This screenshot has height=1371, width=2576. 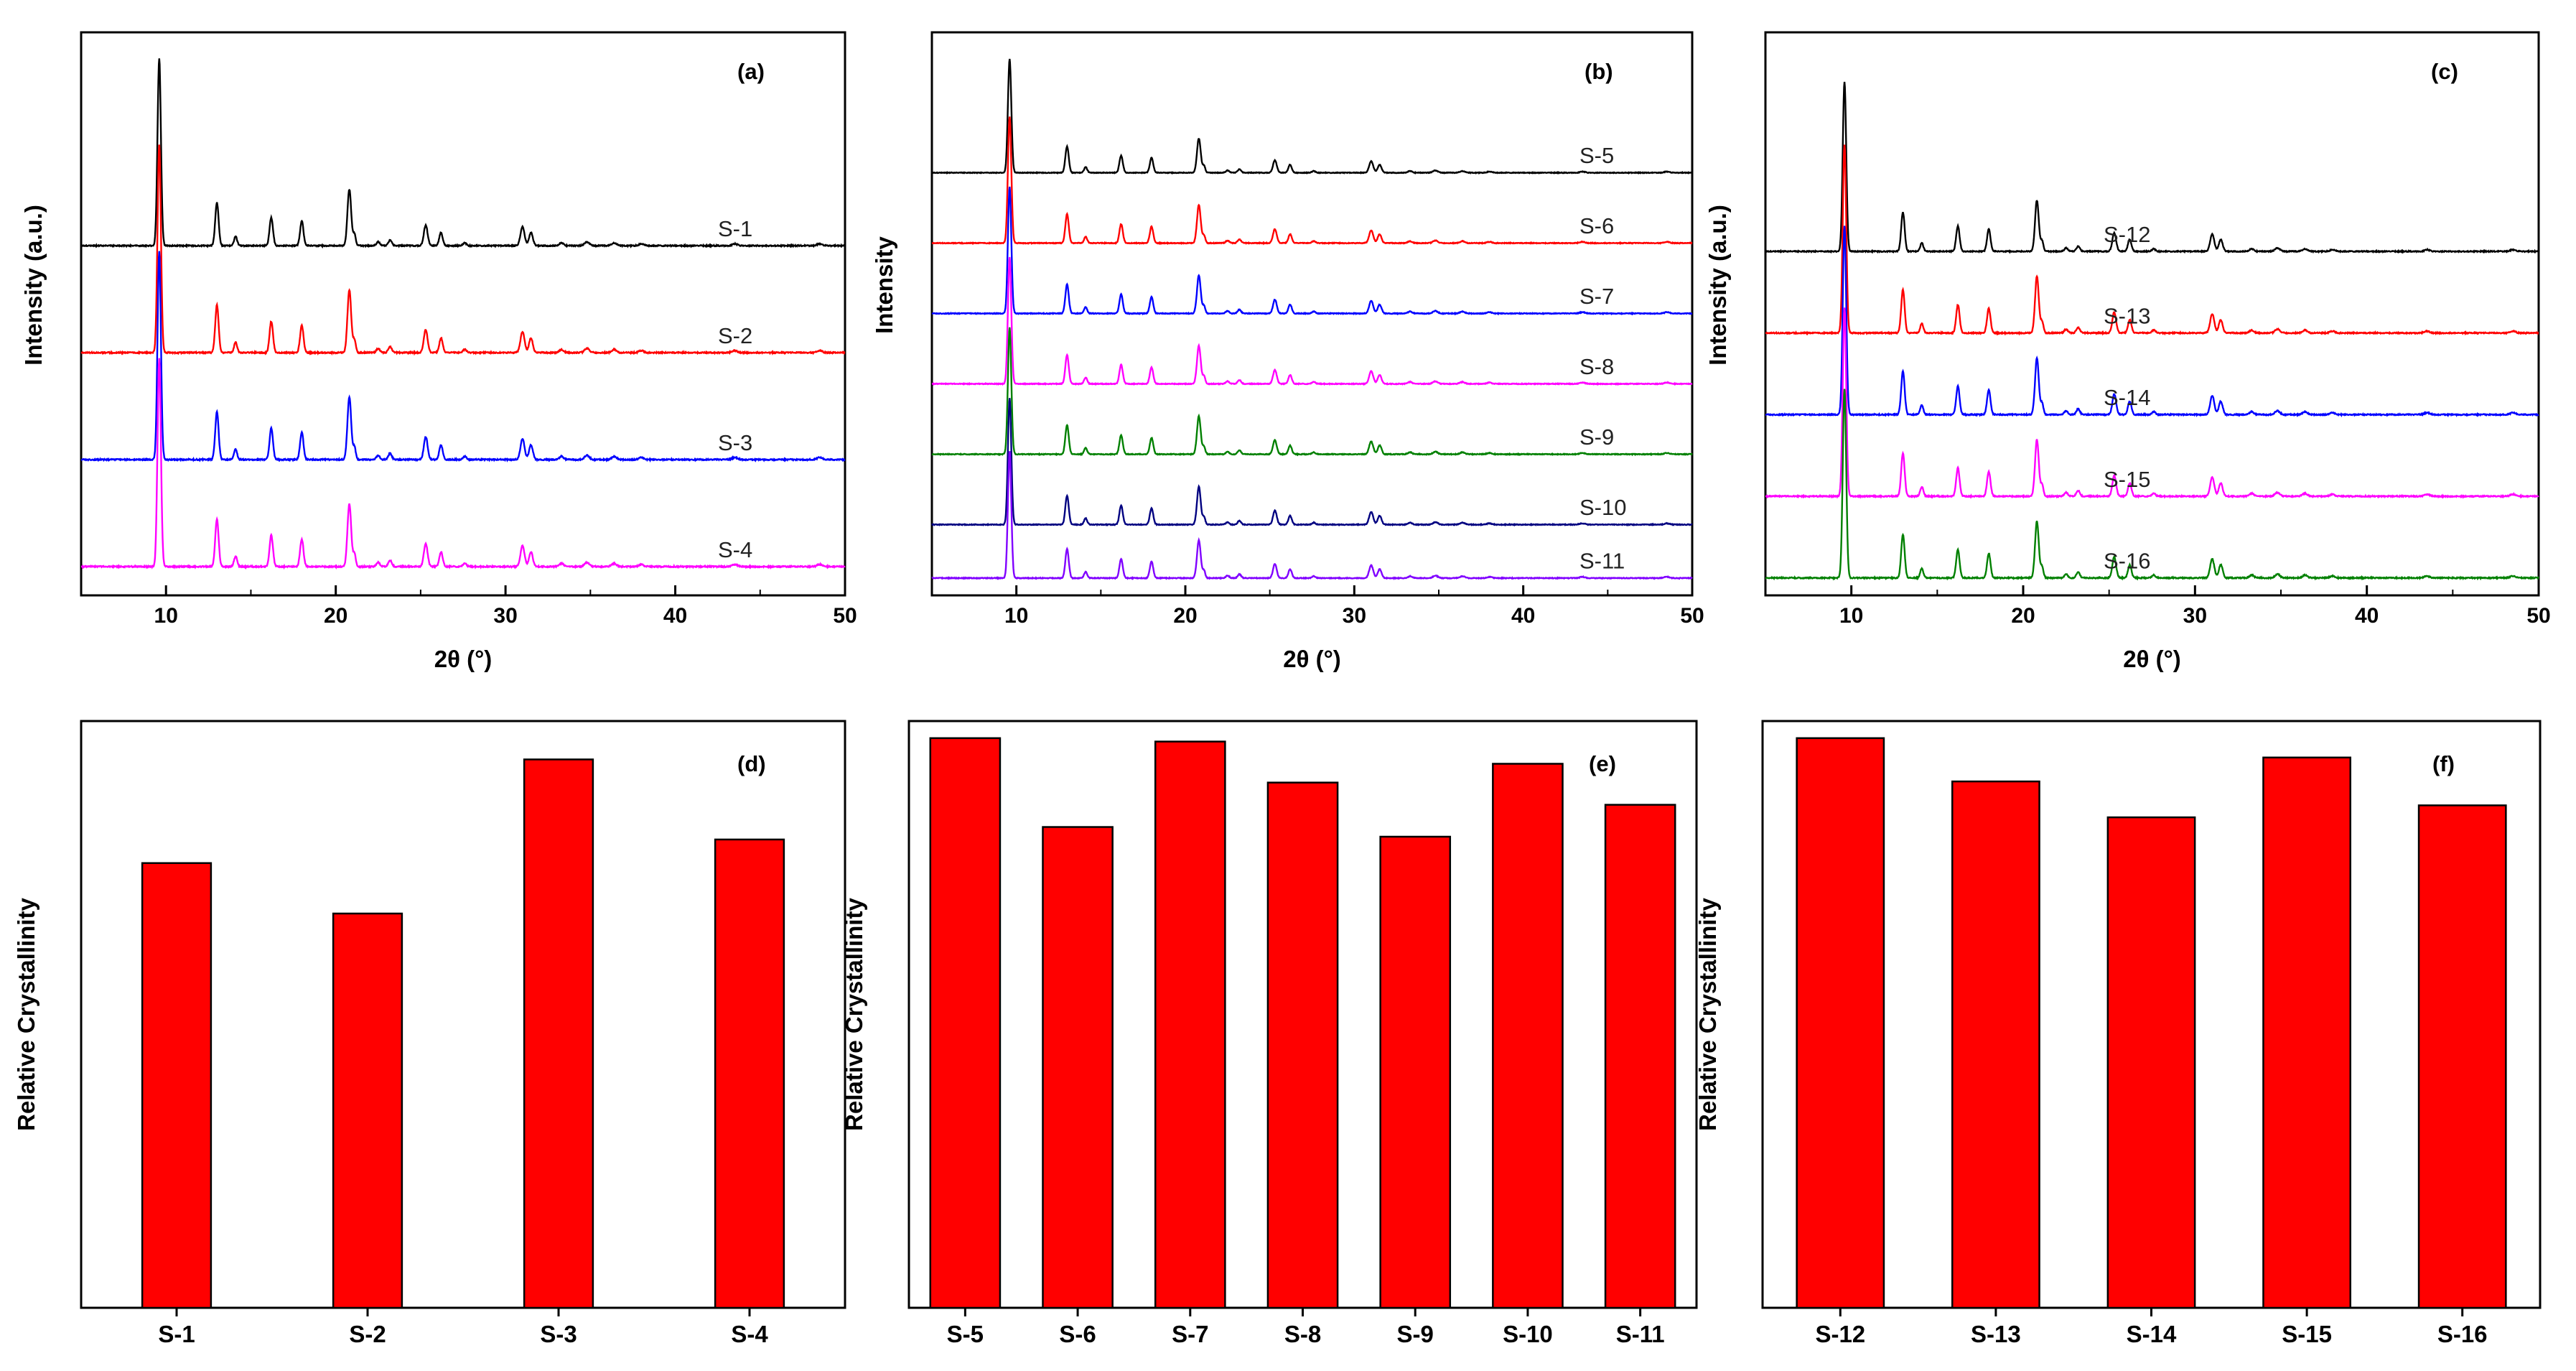 I want to click on category-label-S-5: S-5, so click(x=965, y=1334).